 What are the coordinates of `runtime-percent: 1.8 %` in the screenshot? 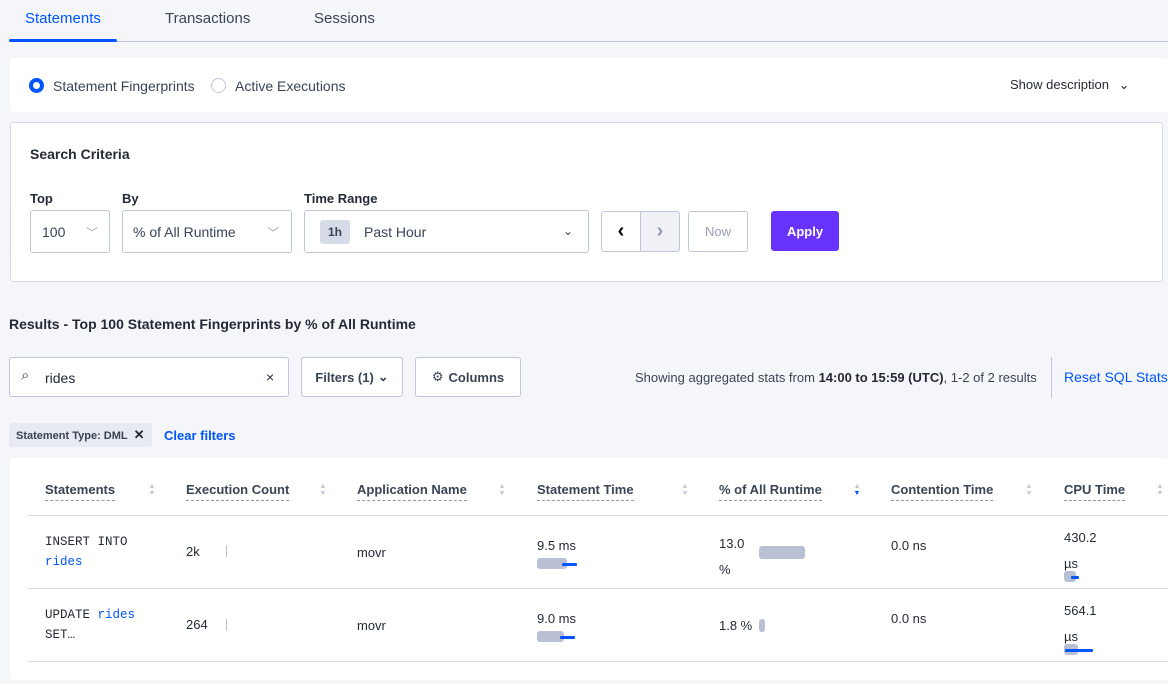 It's located at (736, 625).